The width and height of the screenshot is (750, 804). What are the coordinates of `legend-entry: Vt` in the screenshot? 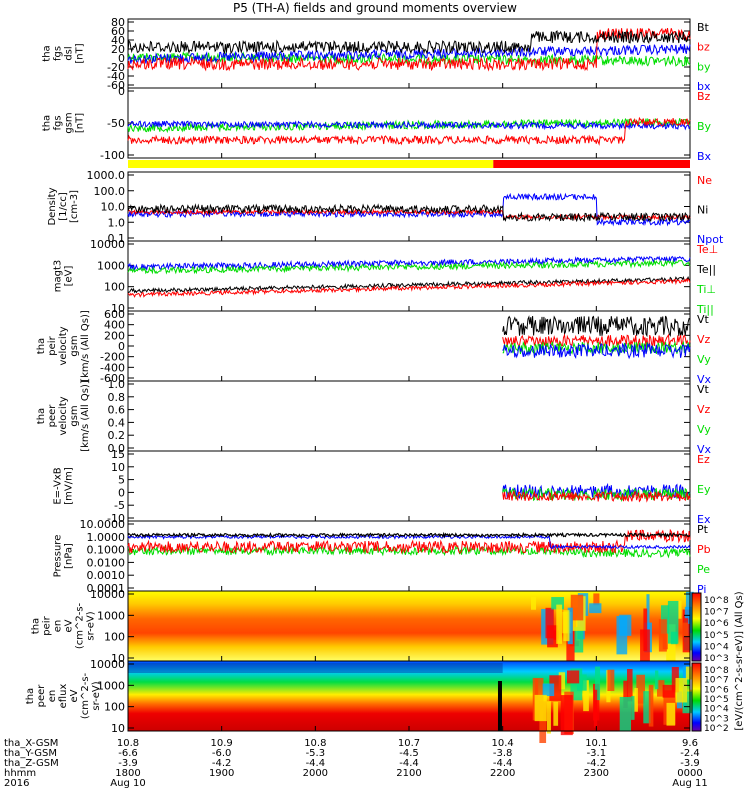 It's located at (703, 319).